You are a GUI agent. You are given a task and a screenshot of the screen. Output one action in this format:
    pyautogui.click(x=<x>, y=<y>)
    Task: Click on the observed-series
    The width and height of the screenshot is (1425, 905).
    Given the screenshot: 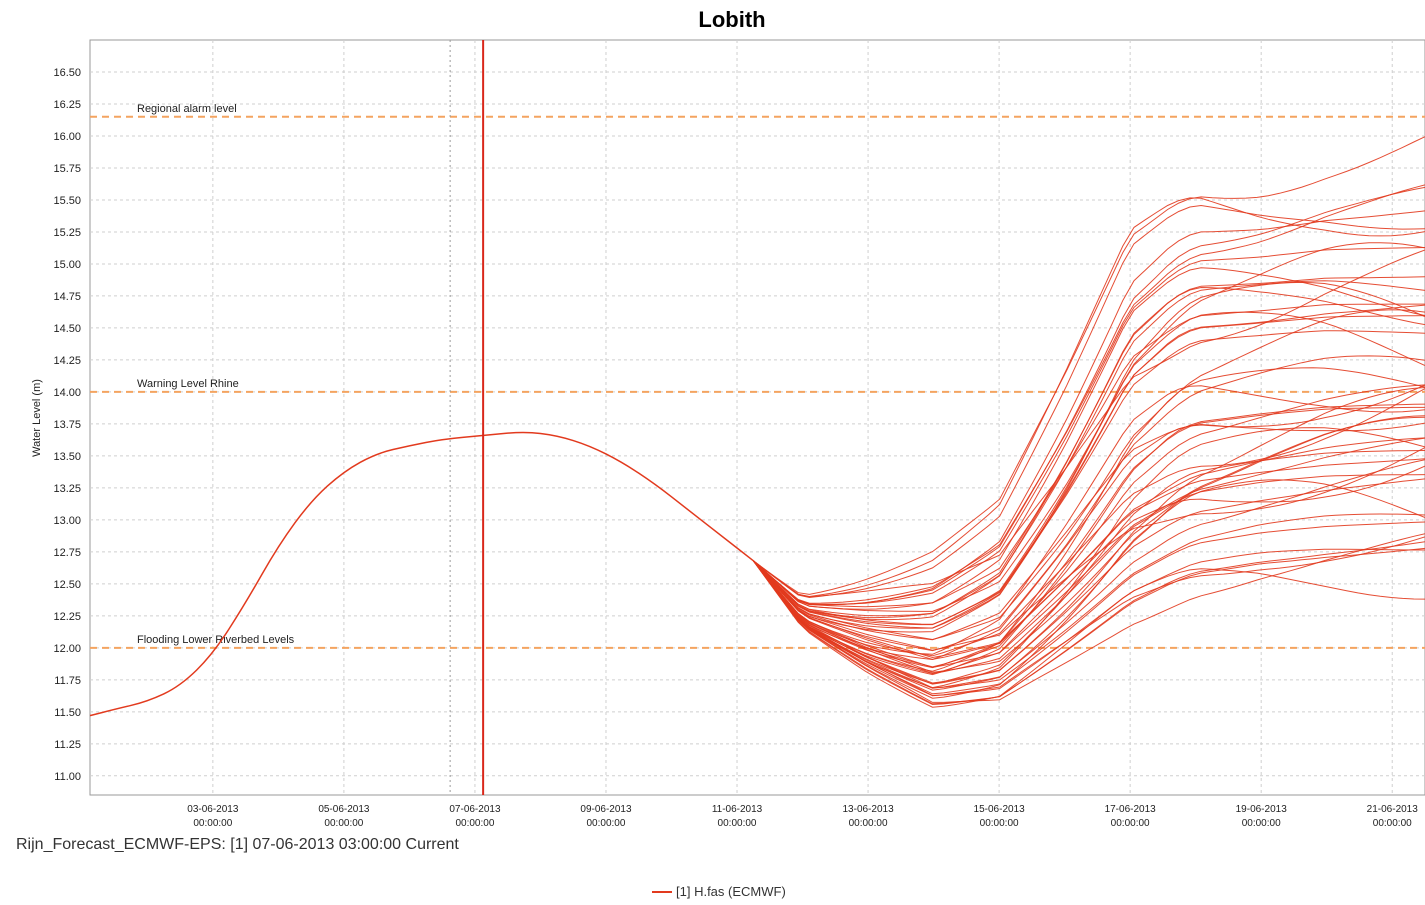 What is the action you would take?
    pyautogui.click(x=421, y=574)
    